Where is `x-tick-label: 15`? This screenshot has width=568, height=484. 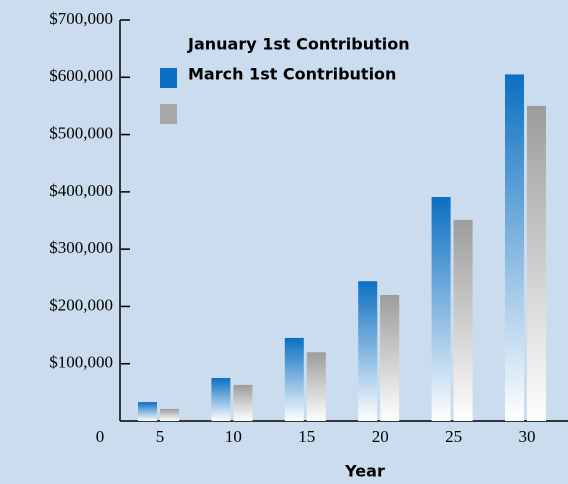
x-tick-label: 15 is located at coordinates (306, 436).